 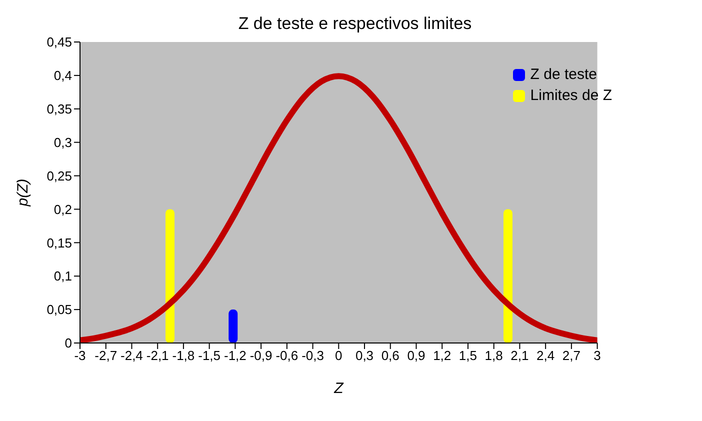 I want to click on y-tick-label: 0,4, so click(x=63, y=76).